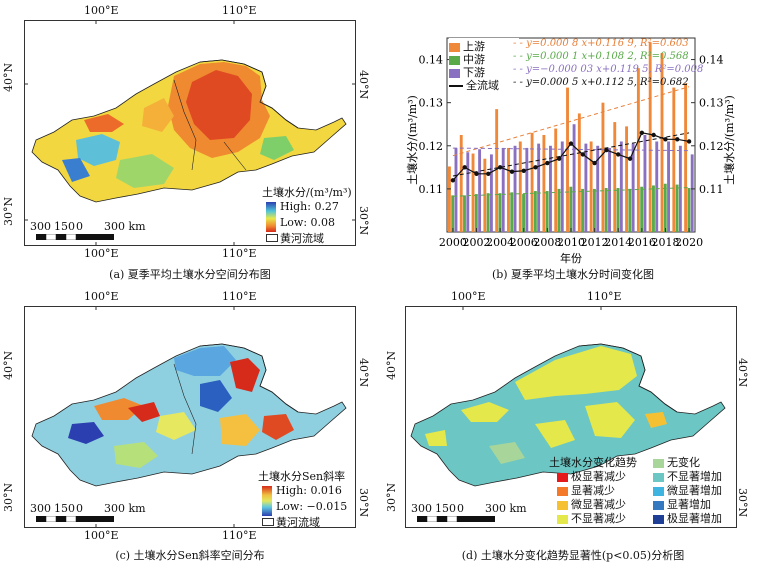 The height and width of the screenshot is (567, 763). Describe the element at coordinates (615, 177) in the screenshot. I see `bar-上游-2014` at that location.